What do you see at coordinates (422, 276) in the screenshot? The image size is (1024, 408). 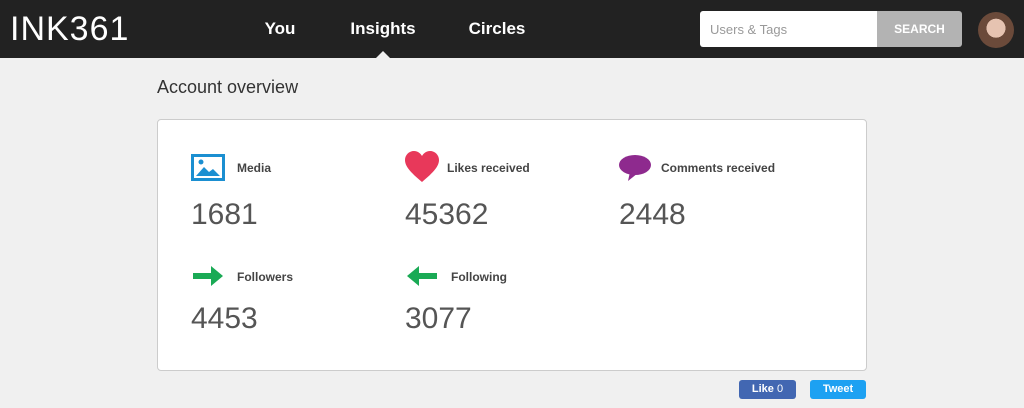 I see `following-icon` at bounding box center [422, 276].